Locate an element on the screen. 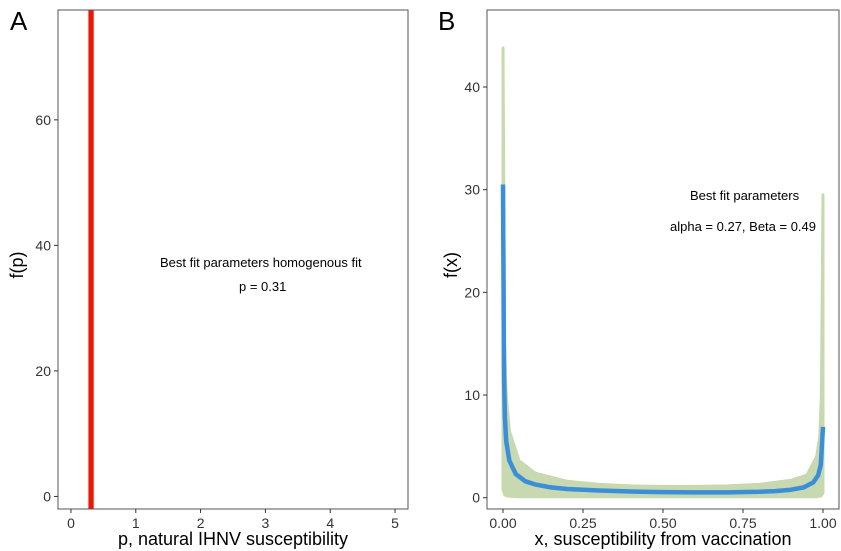 The height and width of the screenshot is (551, 841). panel-a-x-tick-label-2: 2 is located at coordinates (201, 523).